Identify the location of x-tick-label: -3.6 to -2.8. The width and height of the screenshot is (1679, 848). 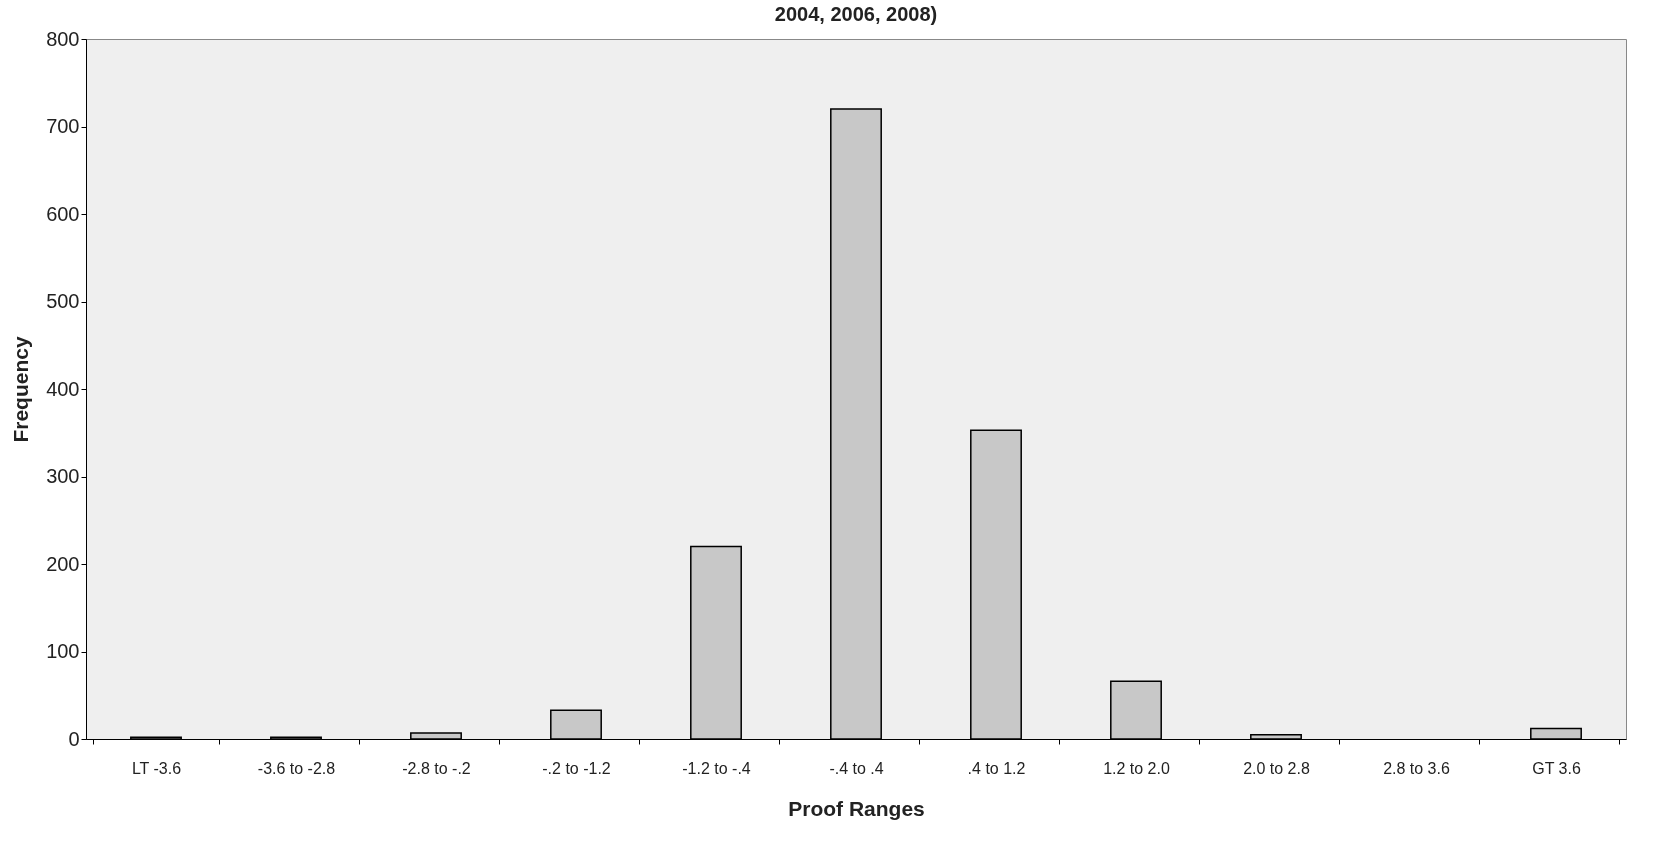
(296, 768).